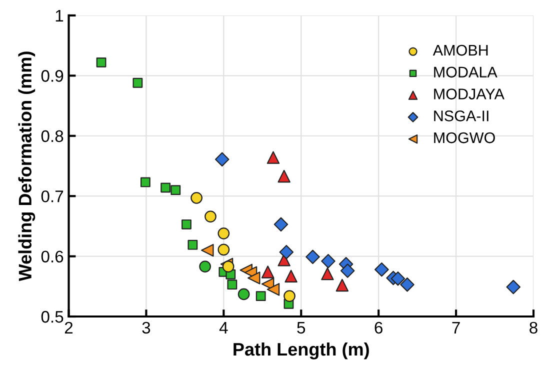  I want to click on legend-label: AMOBH, so click(460, 50).